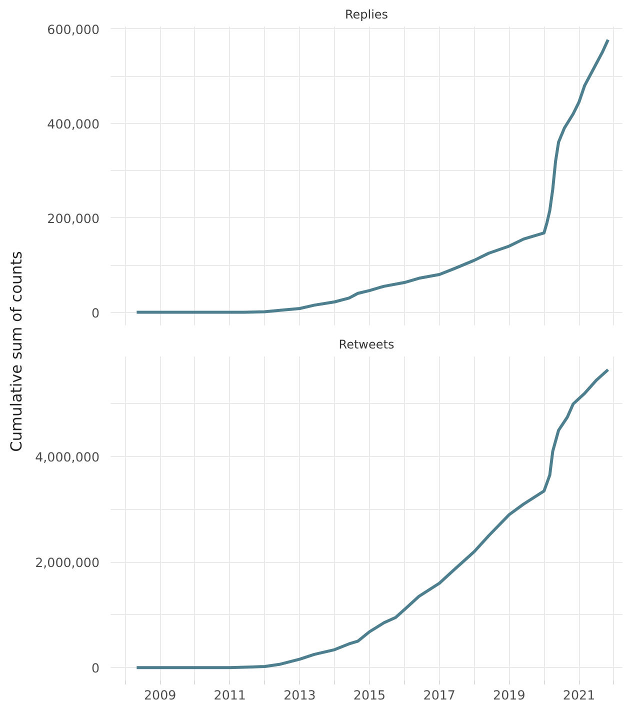 This screenshot has height=702, width=637. I want to click on y-axis-title: Cumulative sum of counts, so click(17, 351).